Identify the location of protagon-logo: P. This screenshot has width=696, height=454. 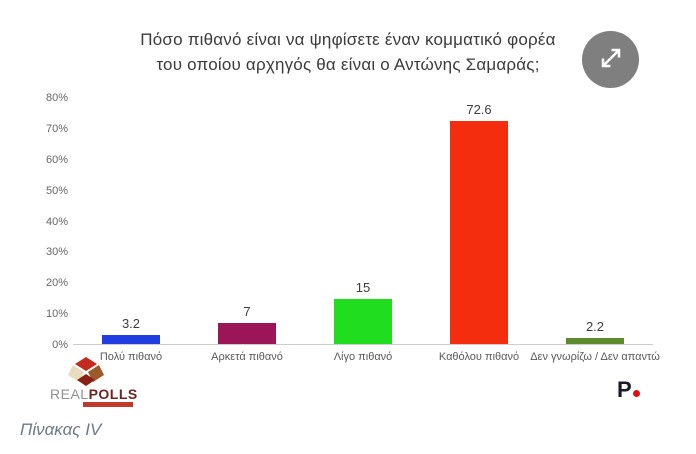
(628, 390).